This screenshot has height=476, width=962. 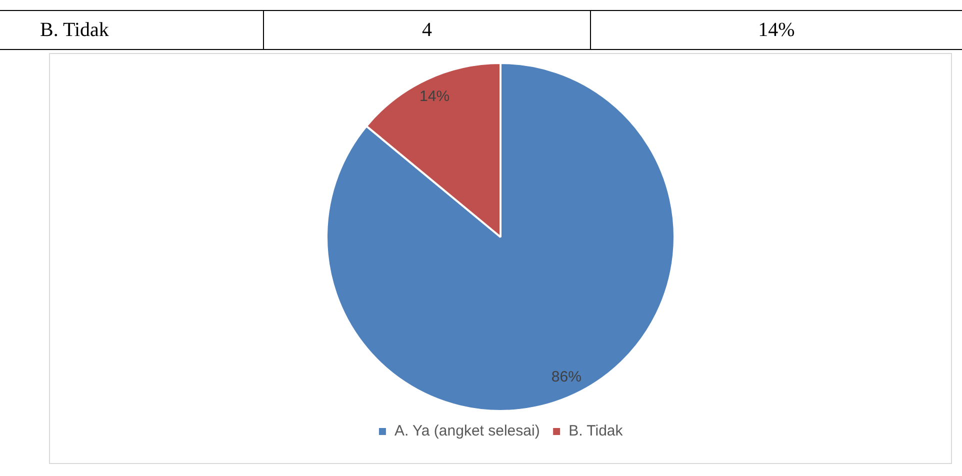 What do you see at coordinates (74, 30) in the screenshot?
I see `text: B. Tidak` at bounding box center [74, 30].